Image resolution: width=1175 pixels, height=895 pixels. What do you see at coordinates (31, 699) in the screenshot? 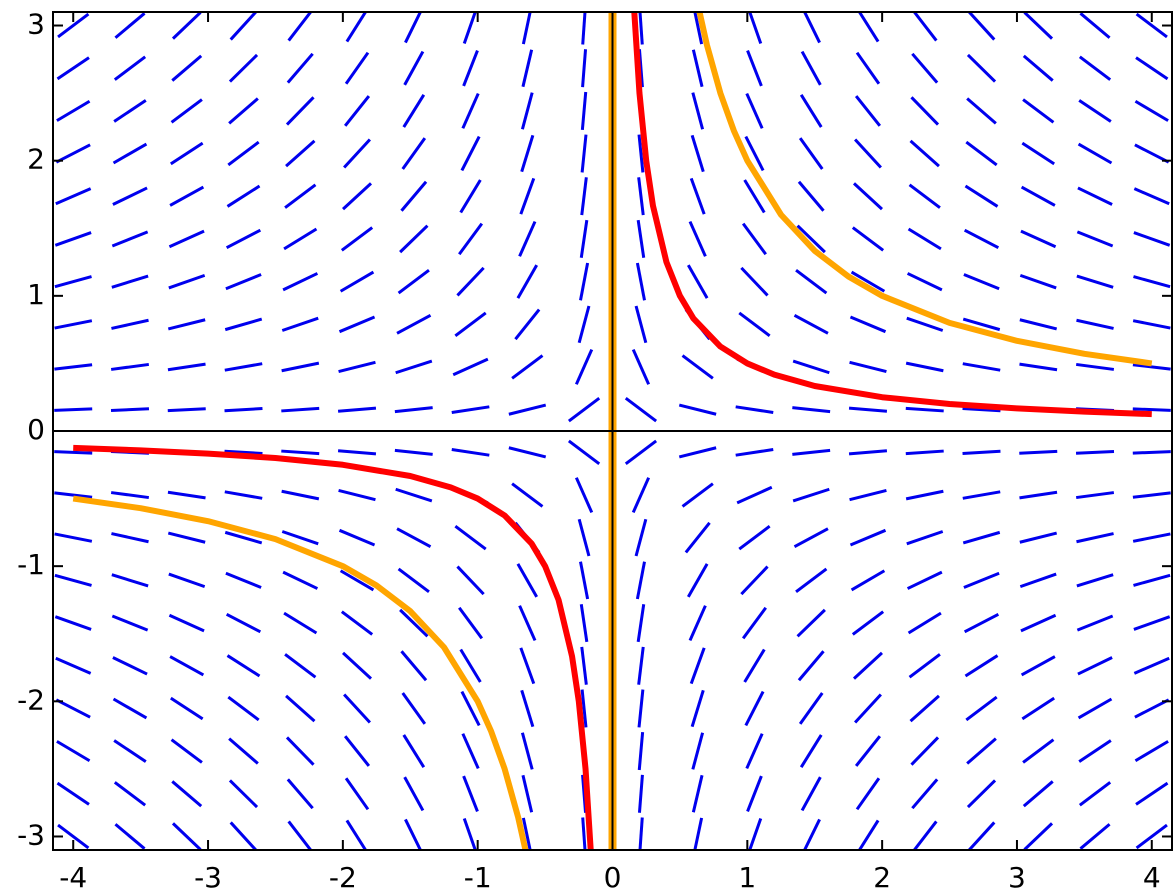
I see `y-tick-label: -2` at bounding box center [31, 699].